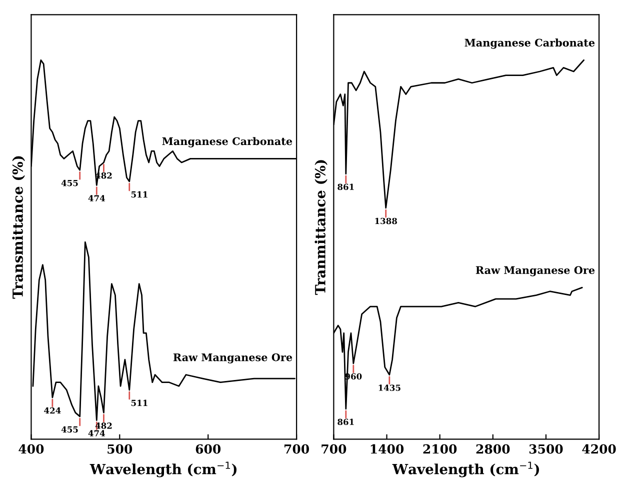 Image resolution: width=624 pixels, height=488 pixels. What do you see at coordinates (52, 410) in the screenshot?
I see `annotation: 424` at bounding box center [52, 410].